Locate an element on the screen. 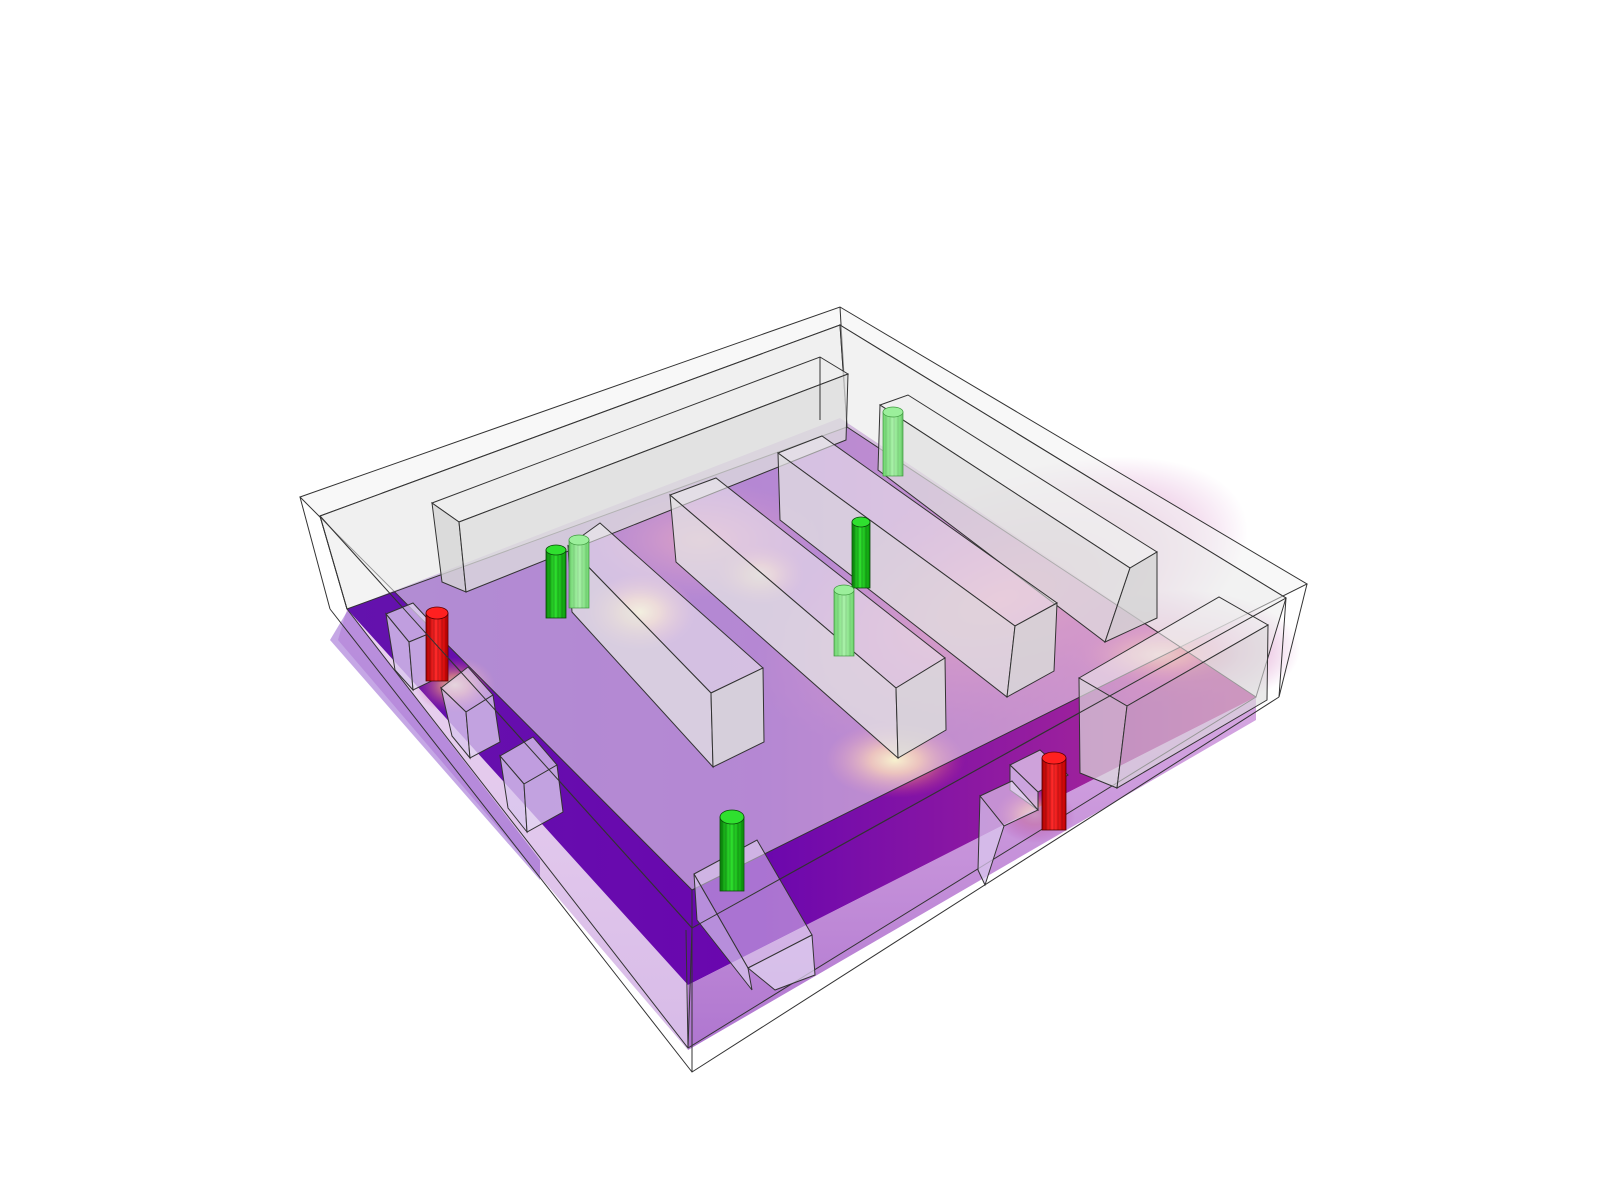 Image resolution: width=1600 pixels, height=1200 pixels. back-shelf is located at coordinates (640, 474).